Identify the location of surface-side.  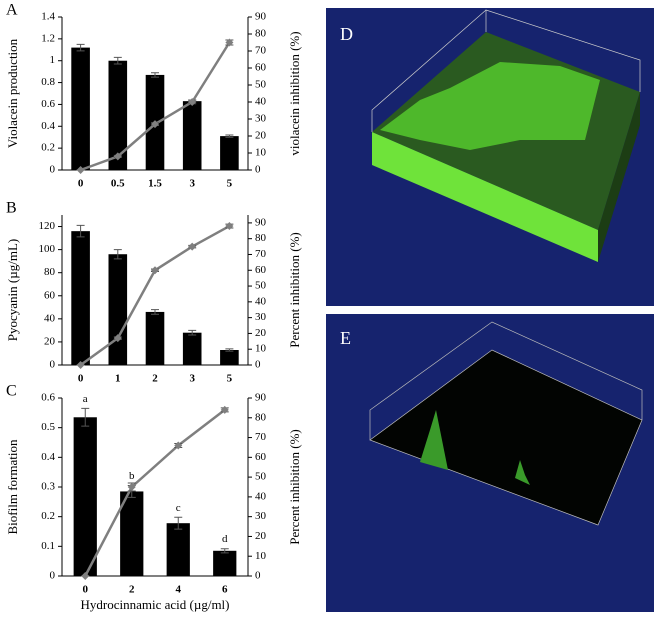
(619, 177).